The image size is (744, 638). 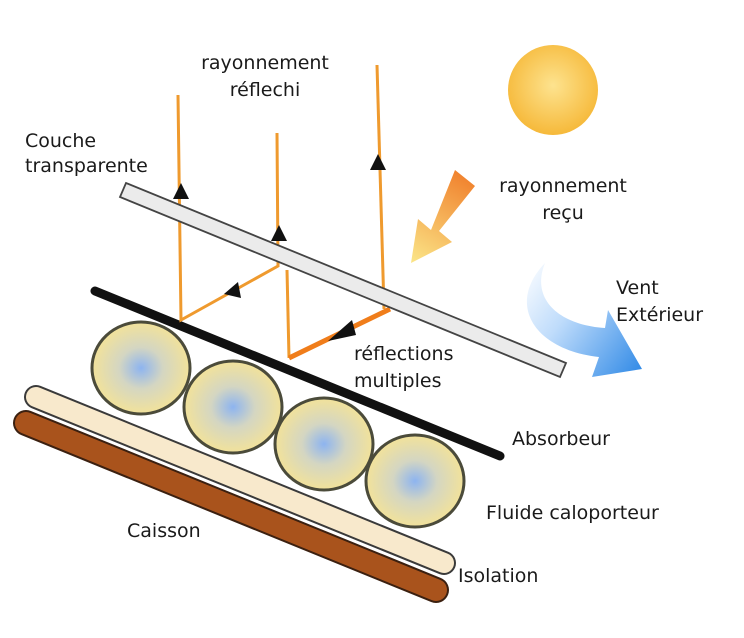 I want to click on insulation-label: Isolation, so click(x=498, y=576).